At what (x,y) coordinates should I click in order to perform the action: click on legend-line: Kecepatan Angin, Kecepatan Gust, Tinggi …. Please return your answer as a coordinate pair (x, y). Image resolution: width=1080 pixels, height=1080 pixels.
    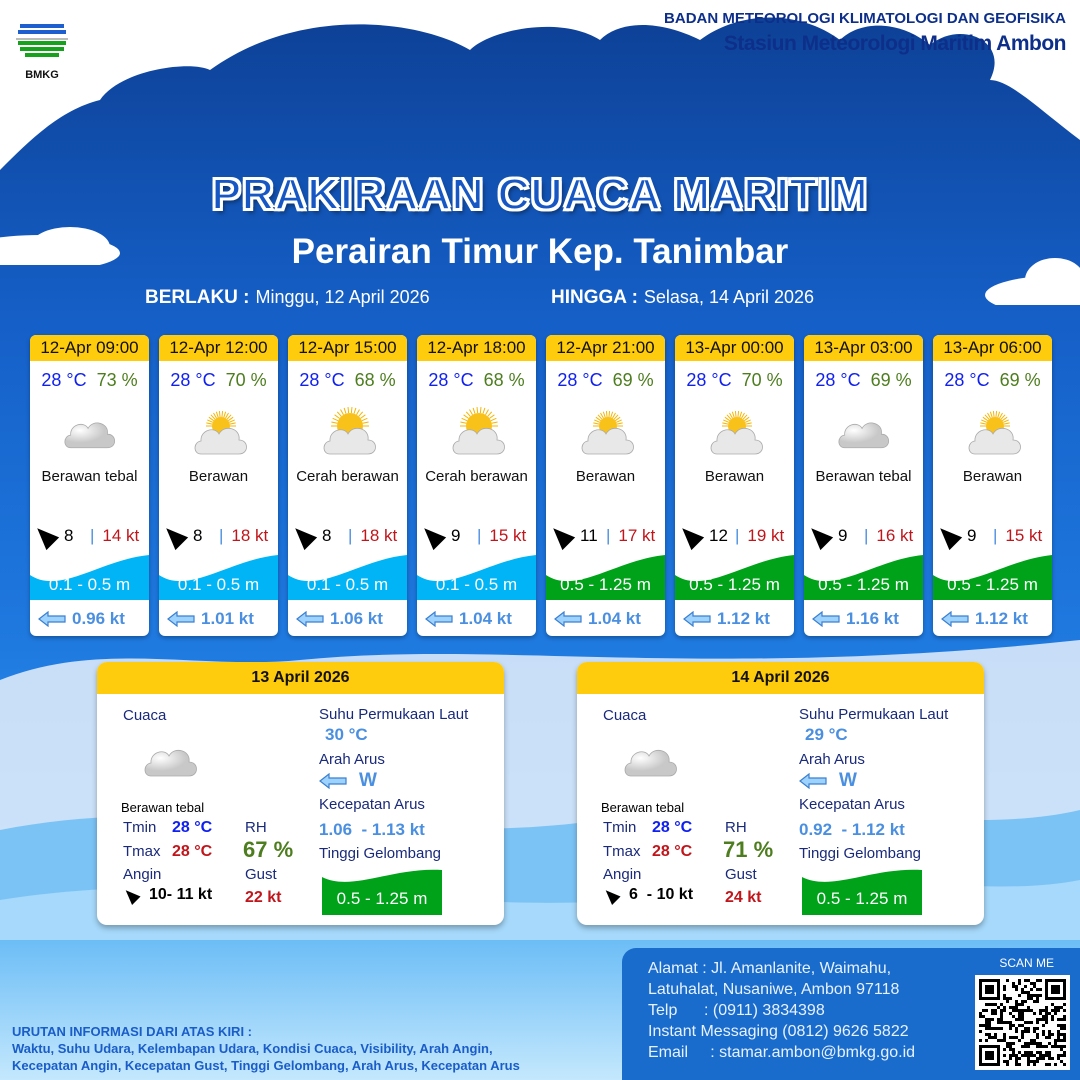
    Looking at the image, I should click on (266, 1065).